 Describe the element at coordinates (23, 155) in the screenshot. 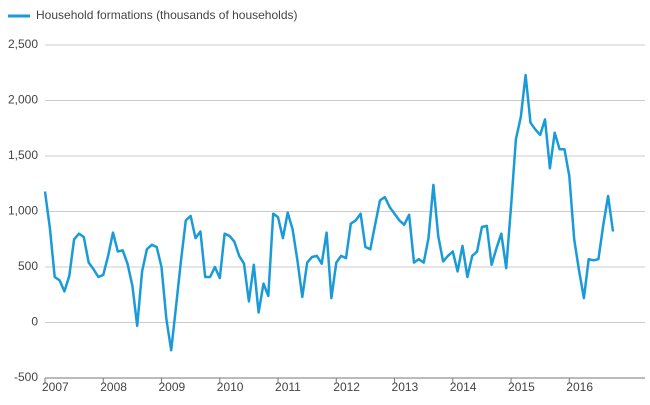

I see `y-tick-label: 1,500` at that location.